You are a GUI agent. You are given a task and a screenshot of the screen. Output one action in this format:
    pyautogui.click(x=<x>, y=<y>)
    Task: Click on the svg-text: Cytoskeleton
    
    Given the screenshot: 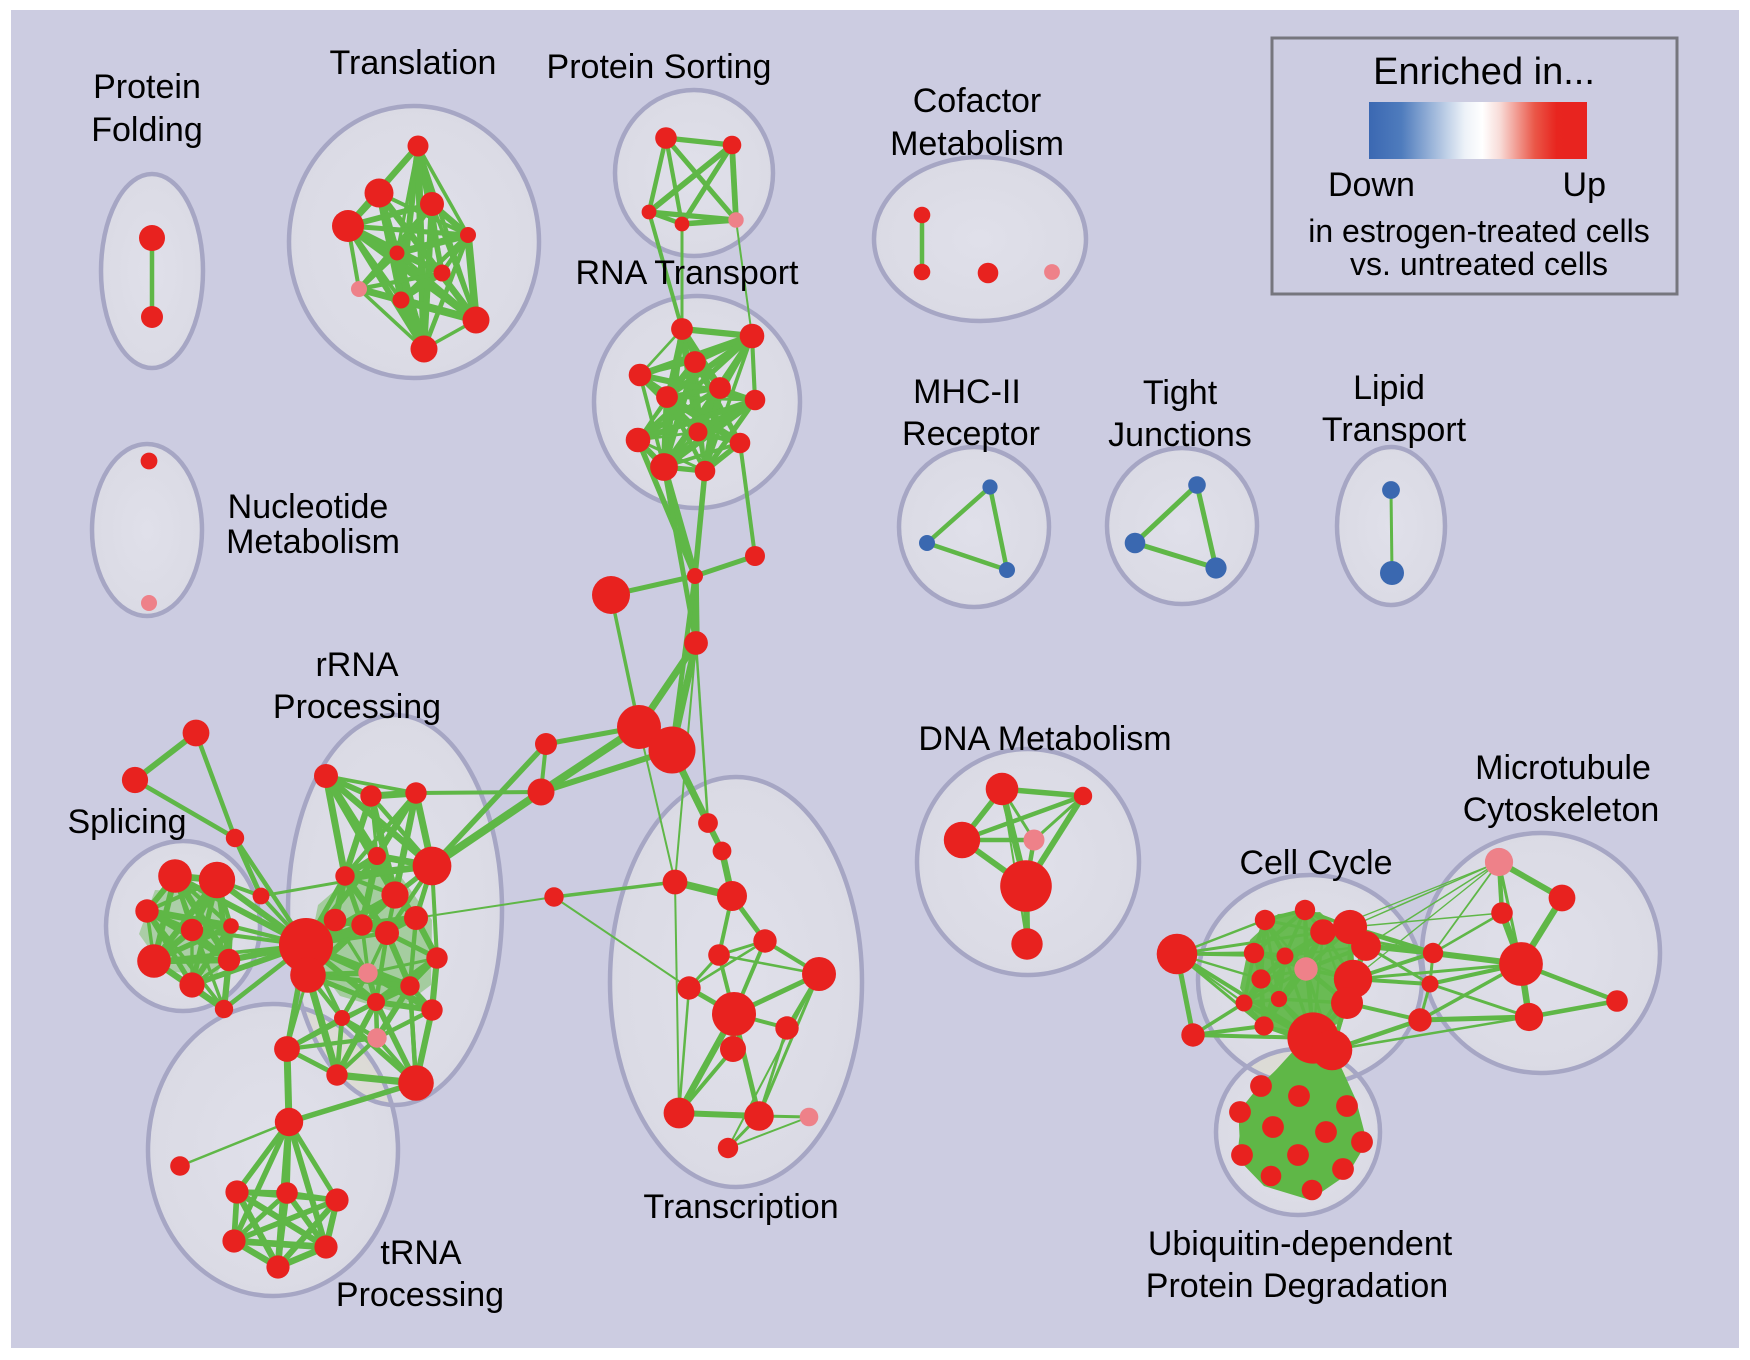 What is the action you would take?
    pyautogui.click(x=1561, y=810)
    